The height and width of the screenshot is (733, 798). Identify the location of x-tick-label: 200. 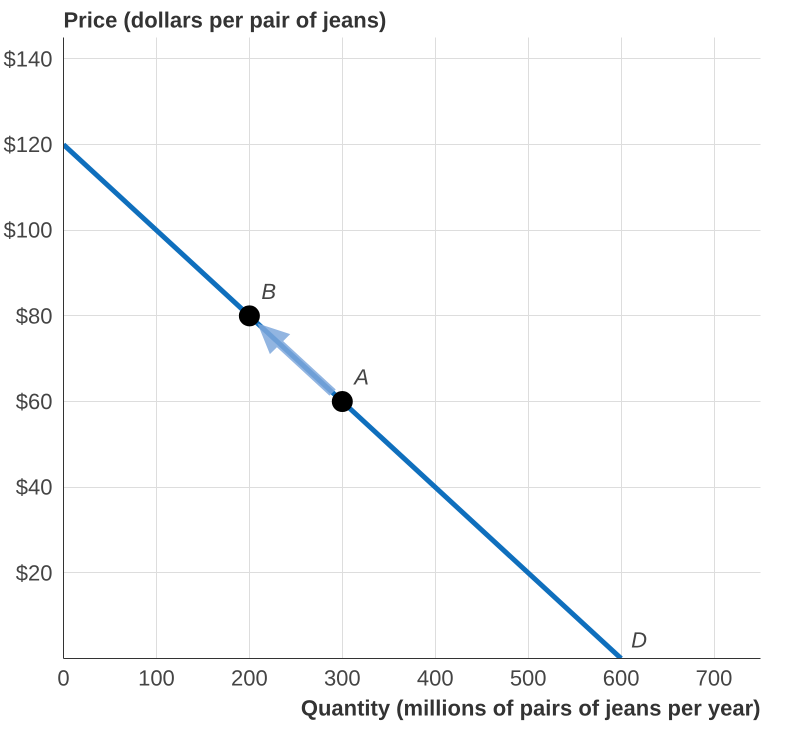
(249, 678).